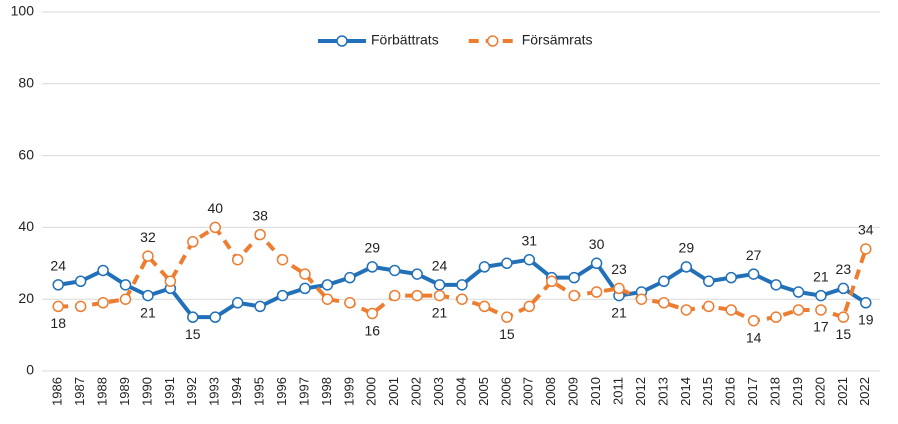 The image size is (898, 424). Describe the element at coordinates (754, 337) in the screenshot. I see `data-label: 14` at that location.